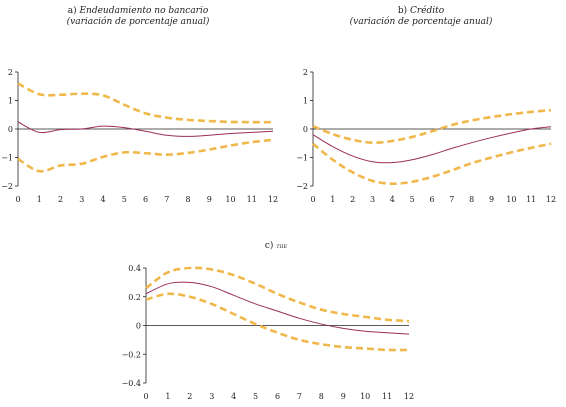 Image resolution: width=566 pixels, height=407 pixels. What do you see at coordinates (421, 10) in the screenshot?
I see `chart-title: b) Crédito` at bounding box center [421, 10].